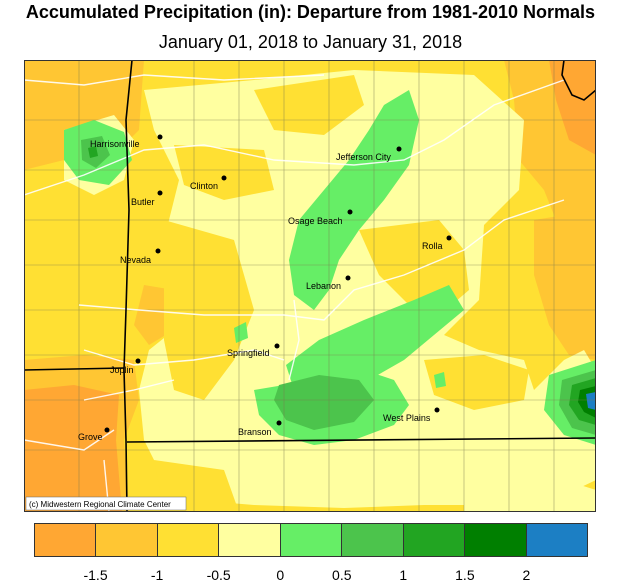  What do you see at coordinates (115, 144) in the screenshot?
I see `city-label-harrisonville: Harrisonville` at bounding box center [115, 144].